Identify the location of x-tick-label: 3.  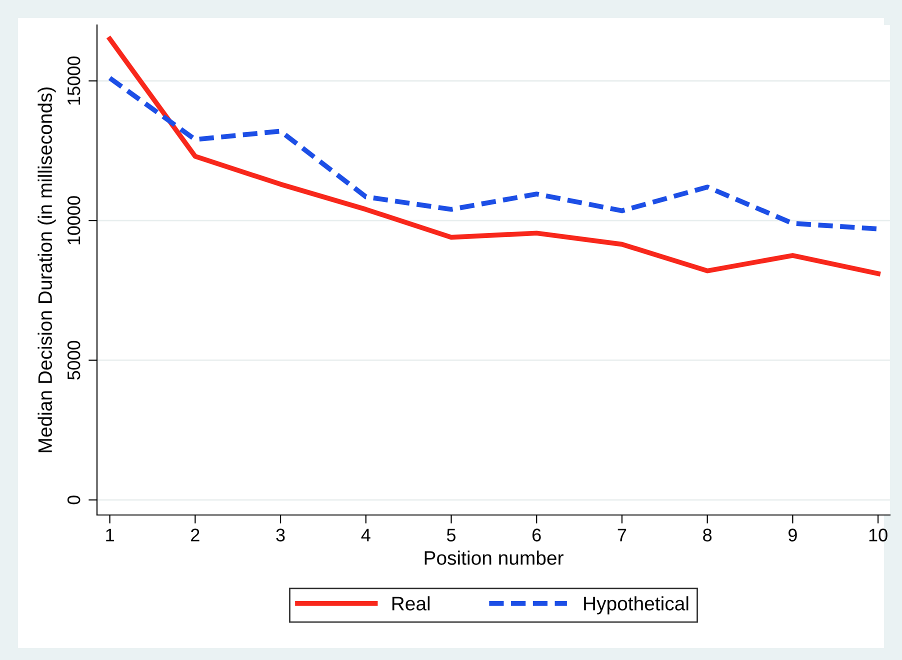
(280, 535).